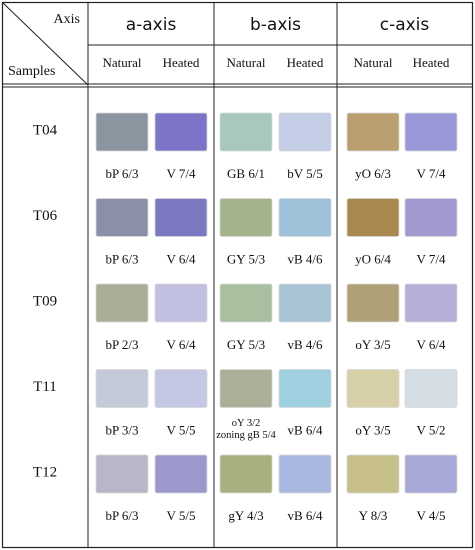  I want to click on color-code: bP 3/3, so click(121, 429).